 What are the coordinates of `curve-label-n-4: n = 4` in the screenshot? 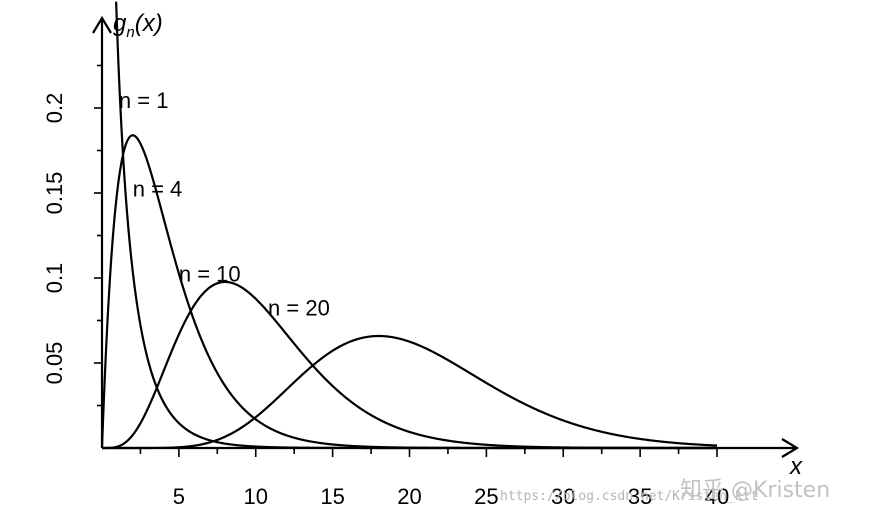 It's located at (158, 188).